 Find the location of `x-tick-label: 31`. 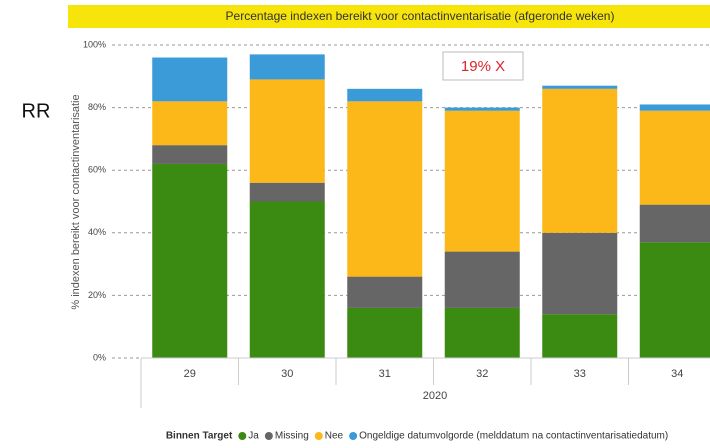

x-tick-label: 31 is located at coordinates (385, 374).